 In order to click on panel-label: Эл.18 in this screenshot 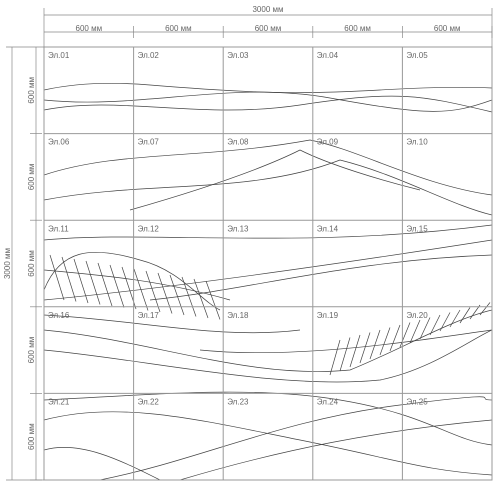, I will do `click(238, 315)`.